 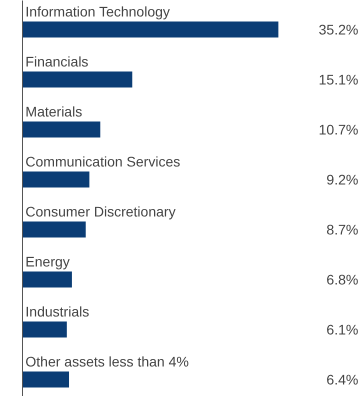 I want to click on y-tick-label: Energy, so click(x=47, y=262).